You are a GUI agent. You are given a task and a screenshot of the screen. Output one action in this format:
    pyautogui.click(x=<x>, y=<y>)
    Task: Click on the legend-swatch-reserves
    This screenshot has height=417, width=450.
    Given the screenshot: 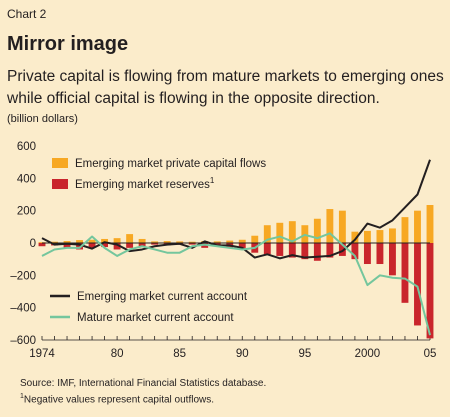 What is the action you would take?
    pyautogui.click(x=60, y=184)
    